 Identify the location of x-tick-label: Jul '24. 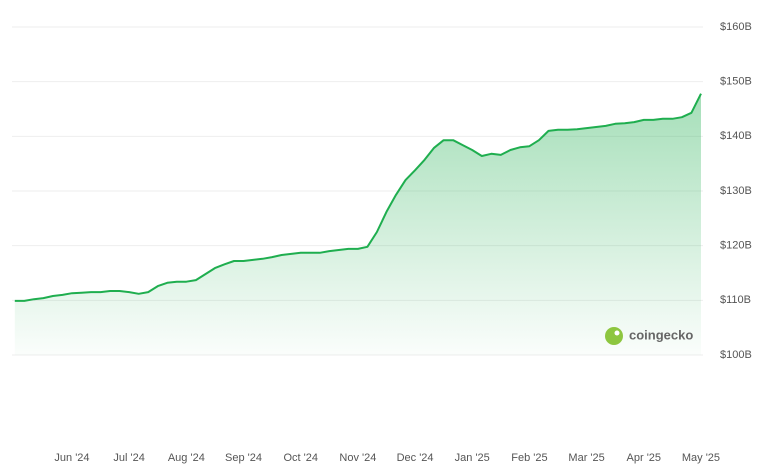
(128, 458).